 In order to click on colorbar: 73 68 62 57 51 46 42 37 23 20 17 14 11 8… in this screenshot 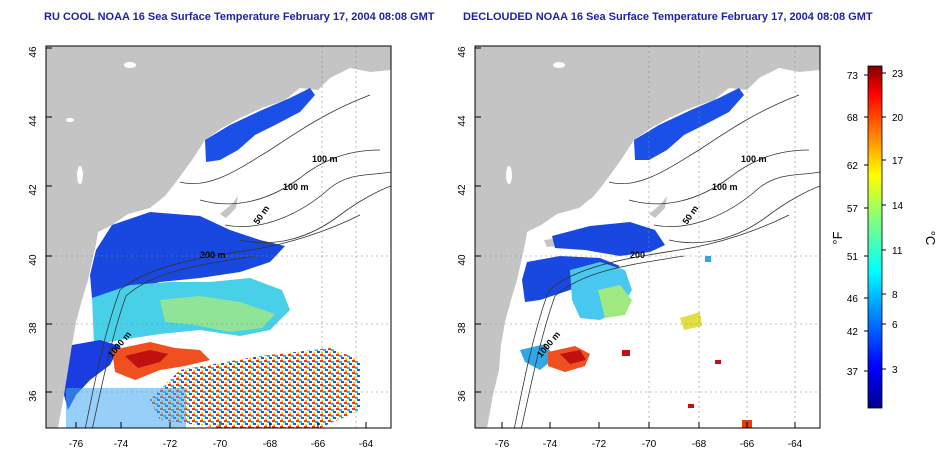, I will do `click(884, 237)`.